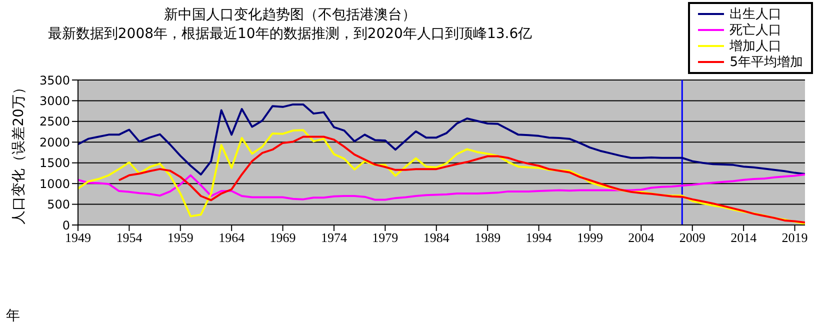 Image resolution: width=819 pixels, height=330 pixels. I want to click on x-tick-label: 1999, so click(589, 238).